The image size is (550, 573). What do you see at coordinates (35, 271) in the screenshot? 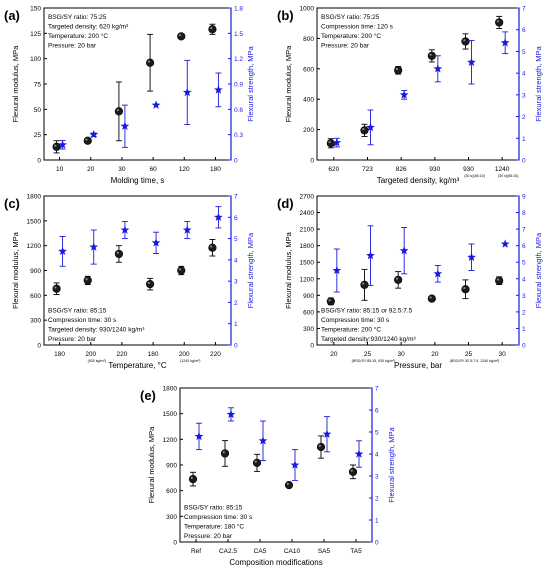
I see `left-tick-label: 900` at bounding box center [35, 271].